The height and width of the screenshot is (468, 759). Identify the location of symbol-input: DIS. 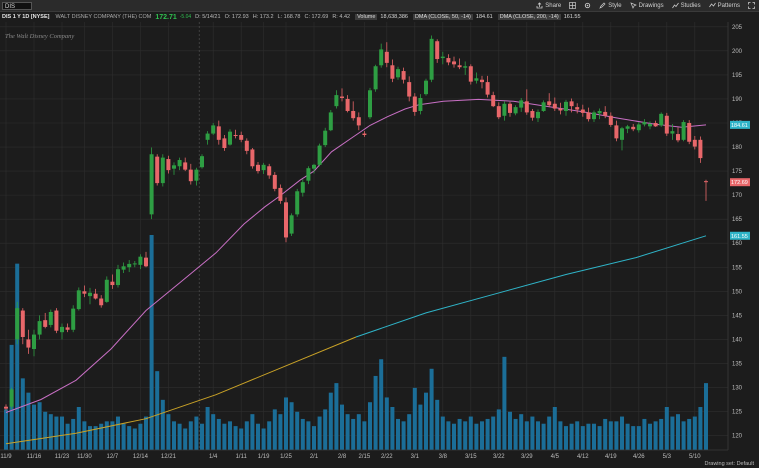
(17, 5).